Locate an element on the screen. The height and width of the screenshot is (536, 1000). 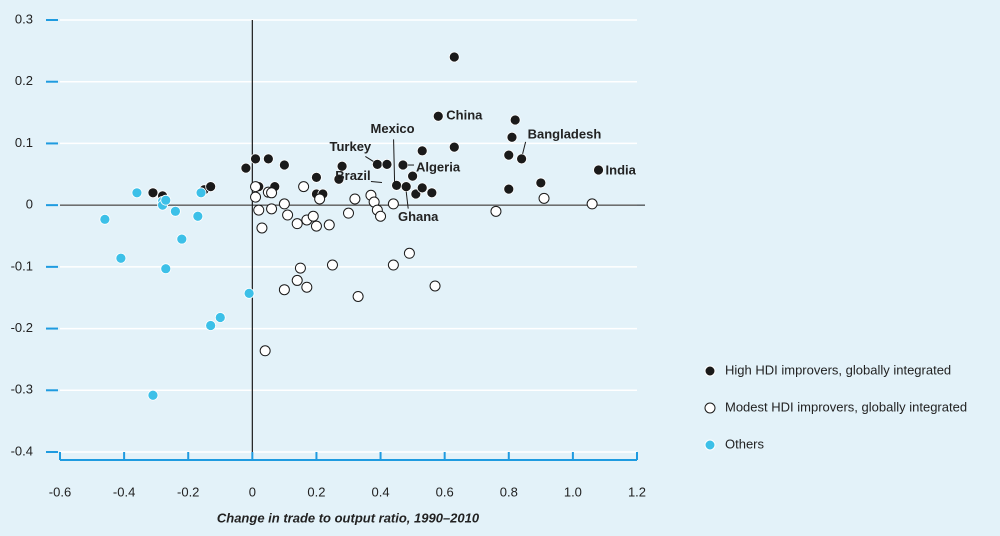
annotation: India is located at coordinates (621, 169).